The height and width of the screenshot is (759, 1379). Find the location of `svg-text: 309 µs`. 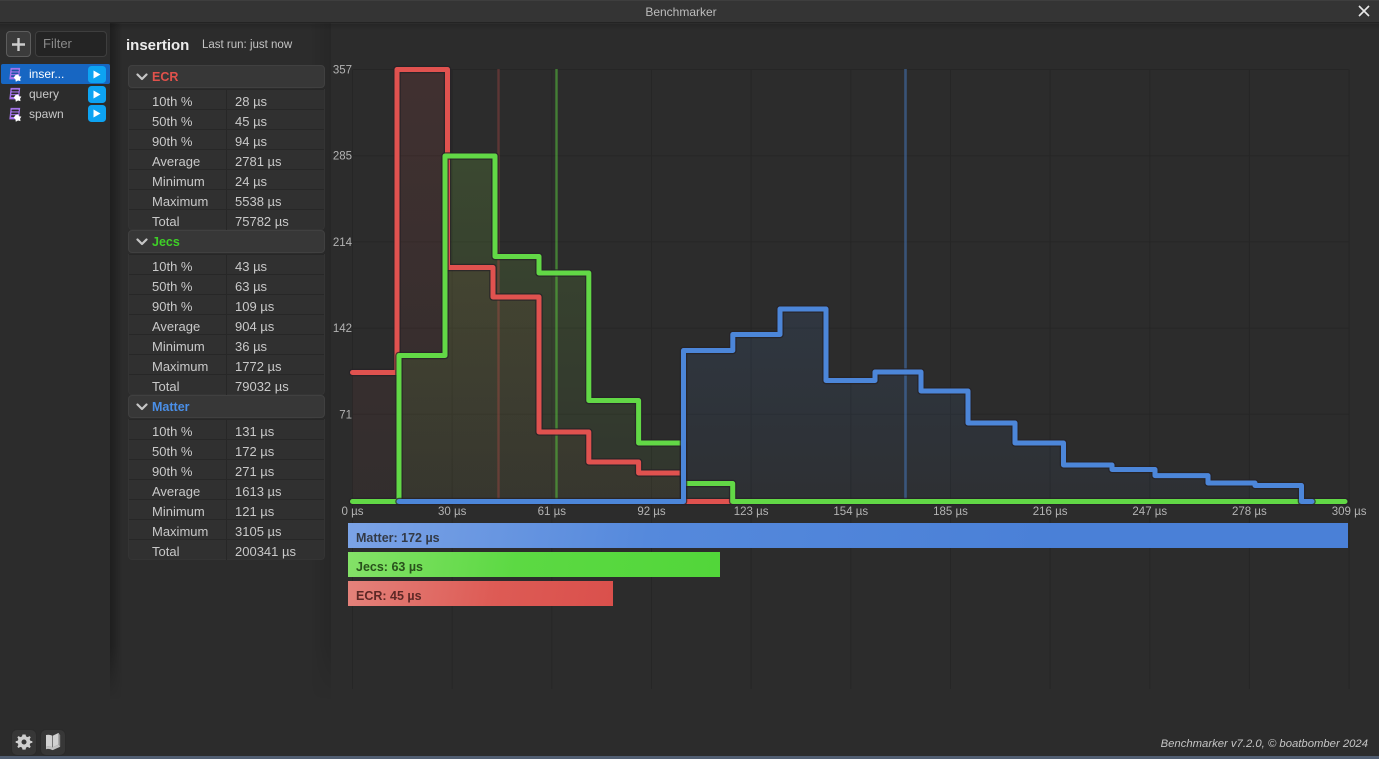

svg-text: 309 µs is located at coordinates (1349, 512).